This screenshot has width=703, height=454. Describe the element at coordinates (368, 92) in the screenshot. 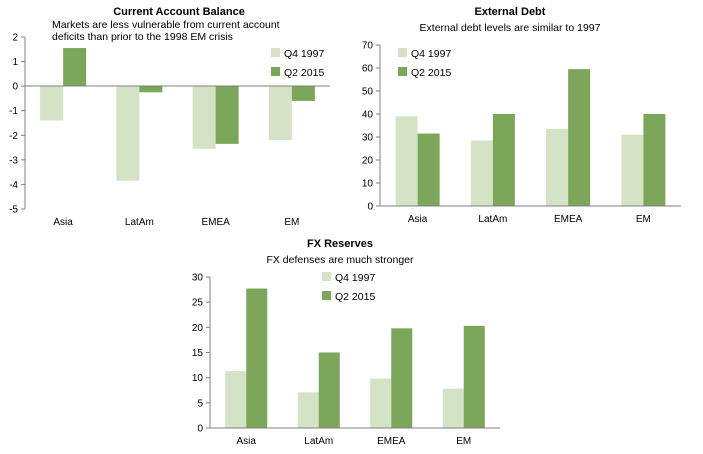

I see `y-tick-label: 50` at that location.